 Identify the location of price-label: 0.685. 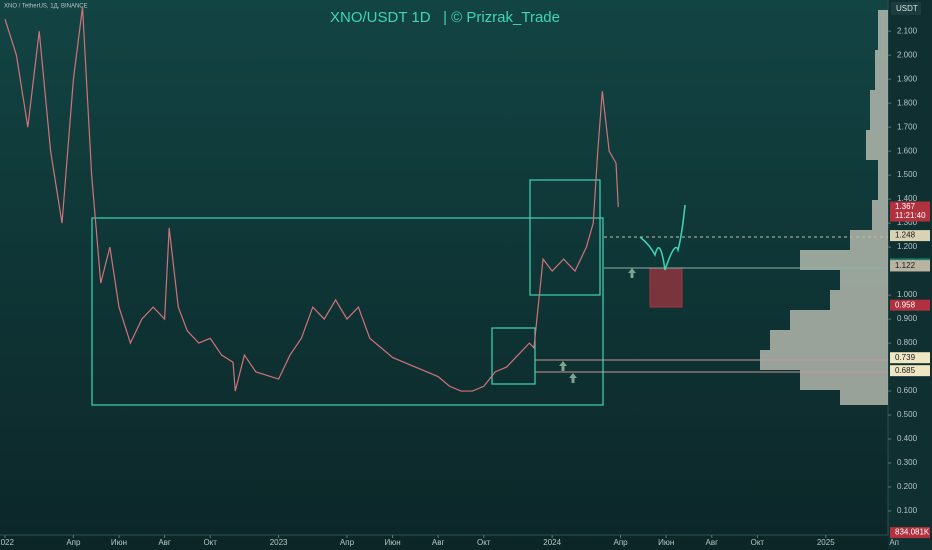
(905, 370).